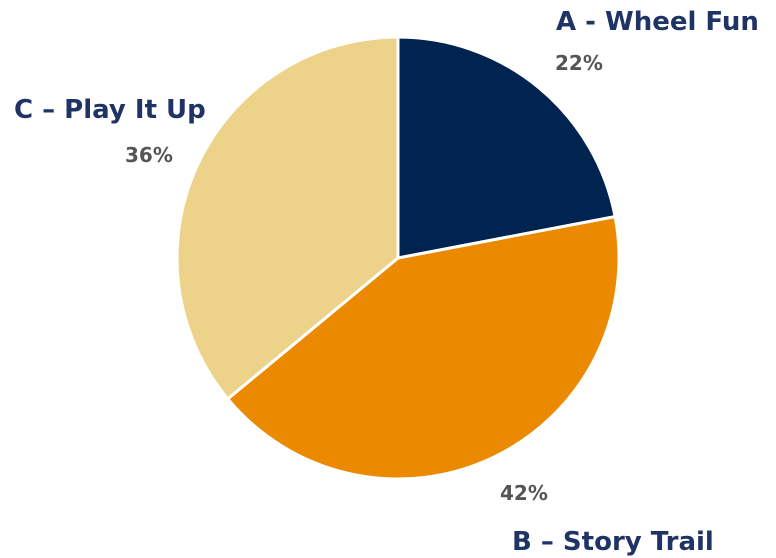  I want to click on slice-label-a: A - Wheel Fun, so click(657, 22).